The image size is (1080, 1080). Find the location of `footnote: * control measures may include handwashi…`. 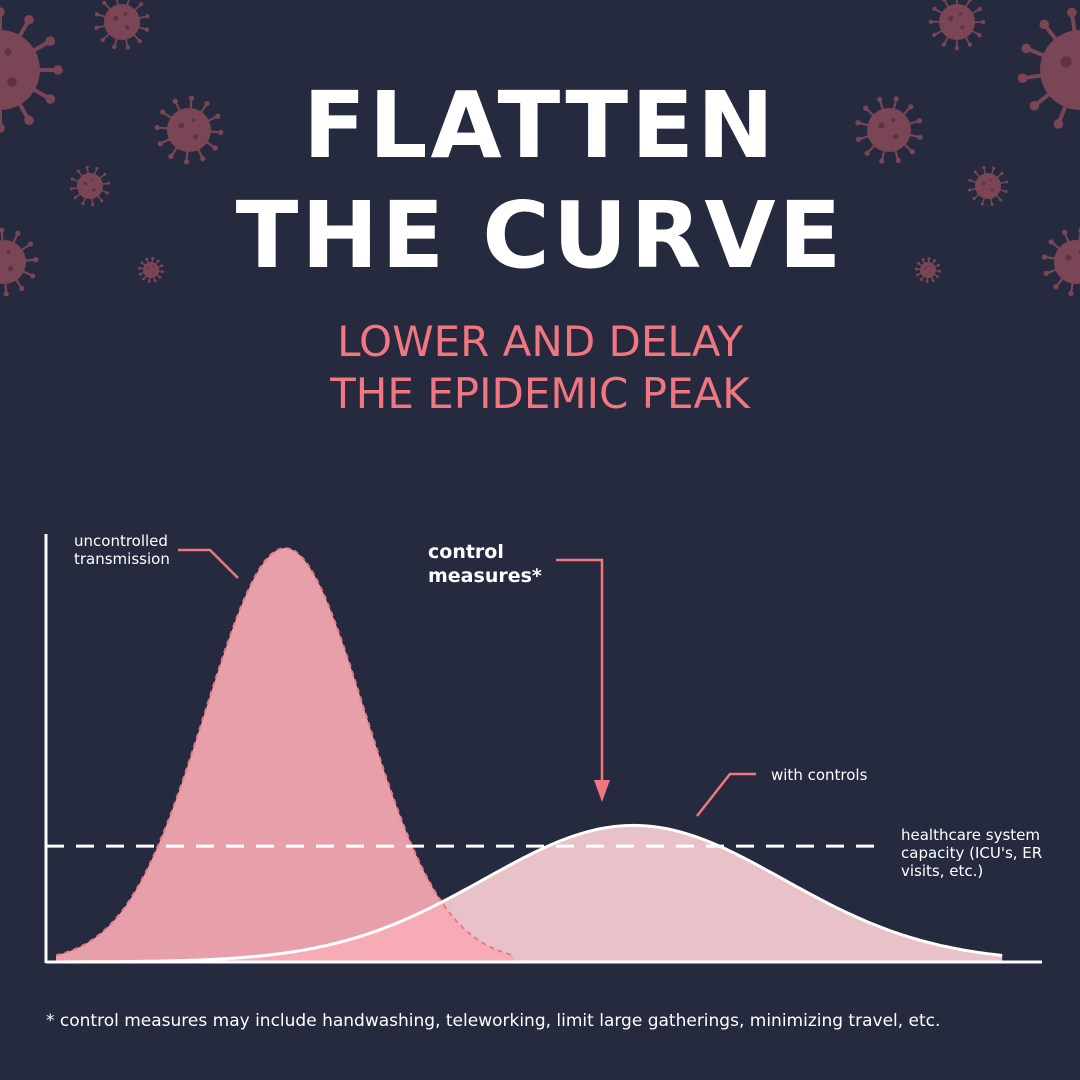

footnote: * control measures may include handwashi… is located at coordinates (493, 1021).